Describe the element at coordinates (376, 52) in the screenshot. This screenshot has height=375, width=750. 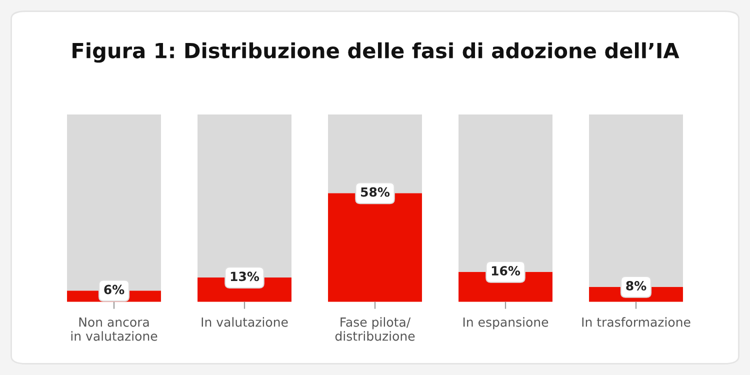
I see `chart-title: Figura 1: Distribuzione delle fasi di adozione dell’IA` at that location.